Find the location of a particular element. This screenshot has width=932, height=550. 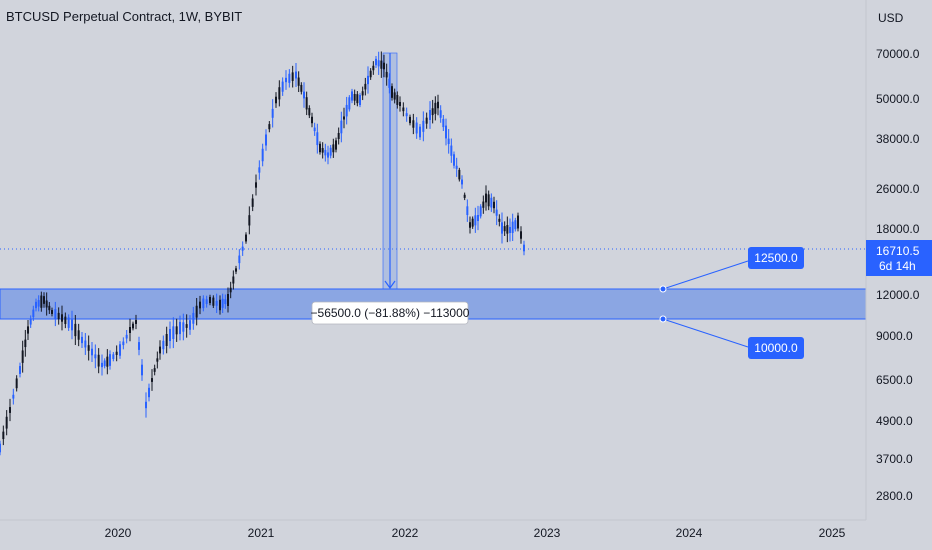

upper-anchor-handle is located at coordinates (663, 289).